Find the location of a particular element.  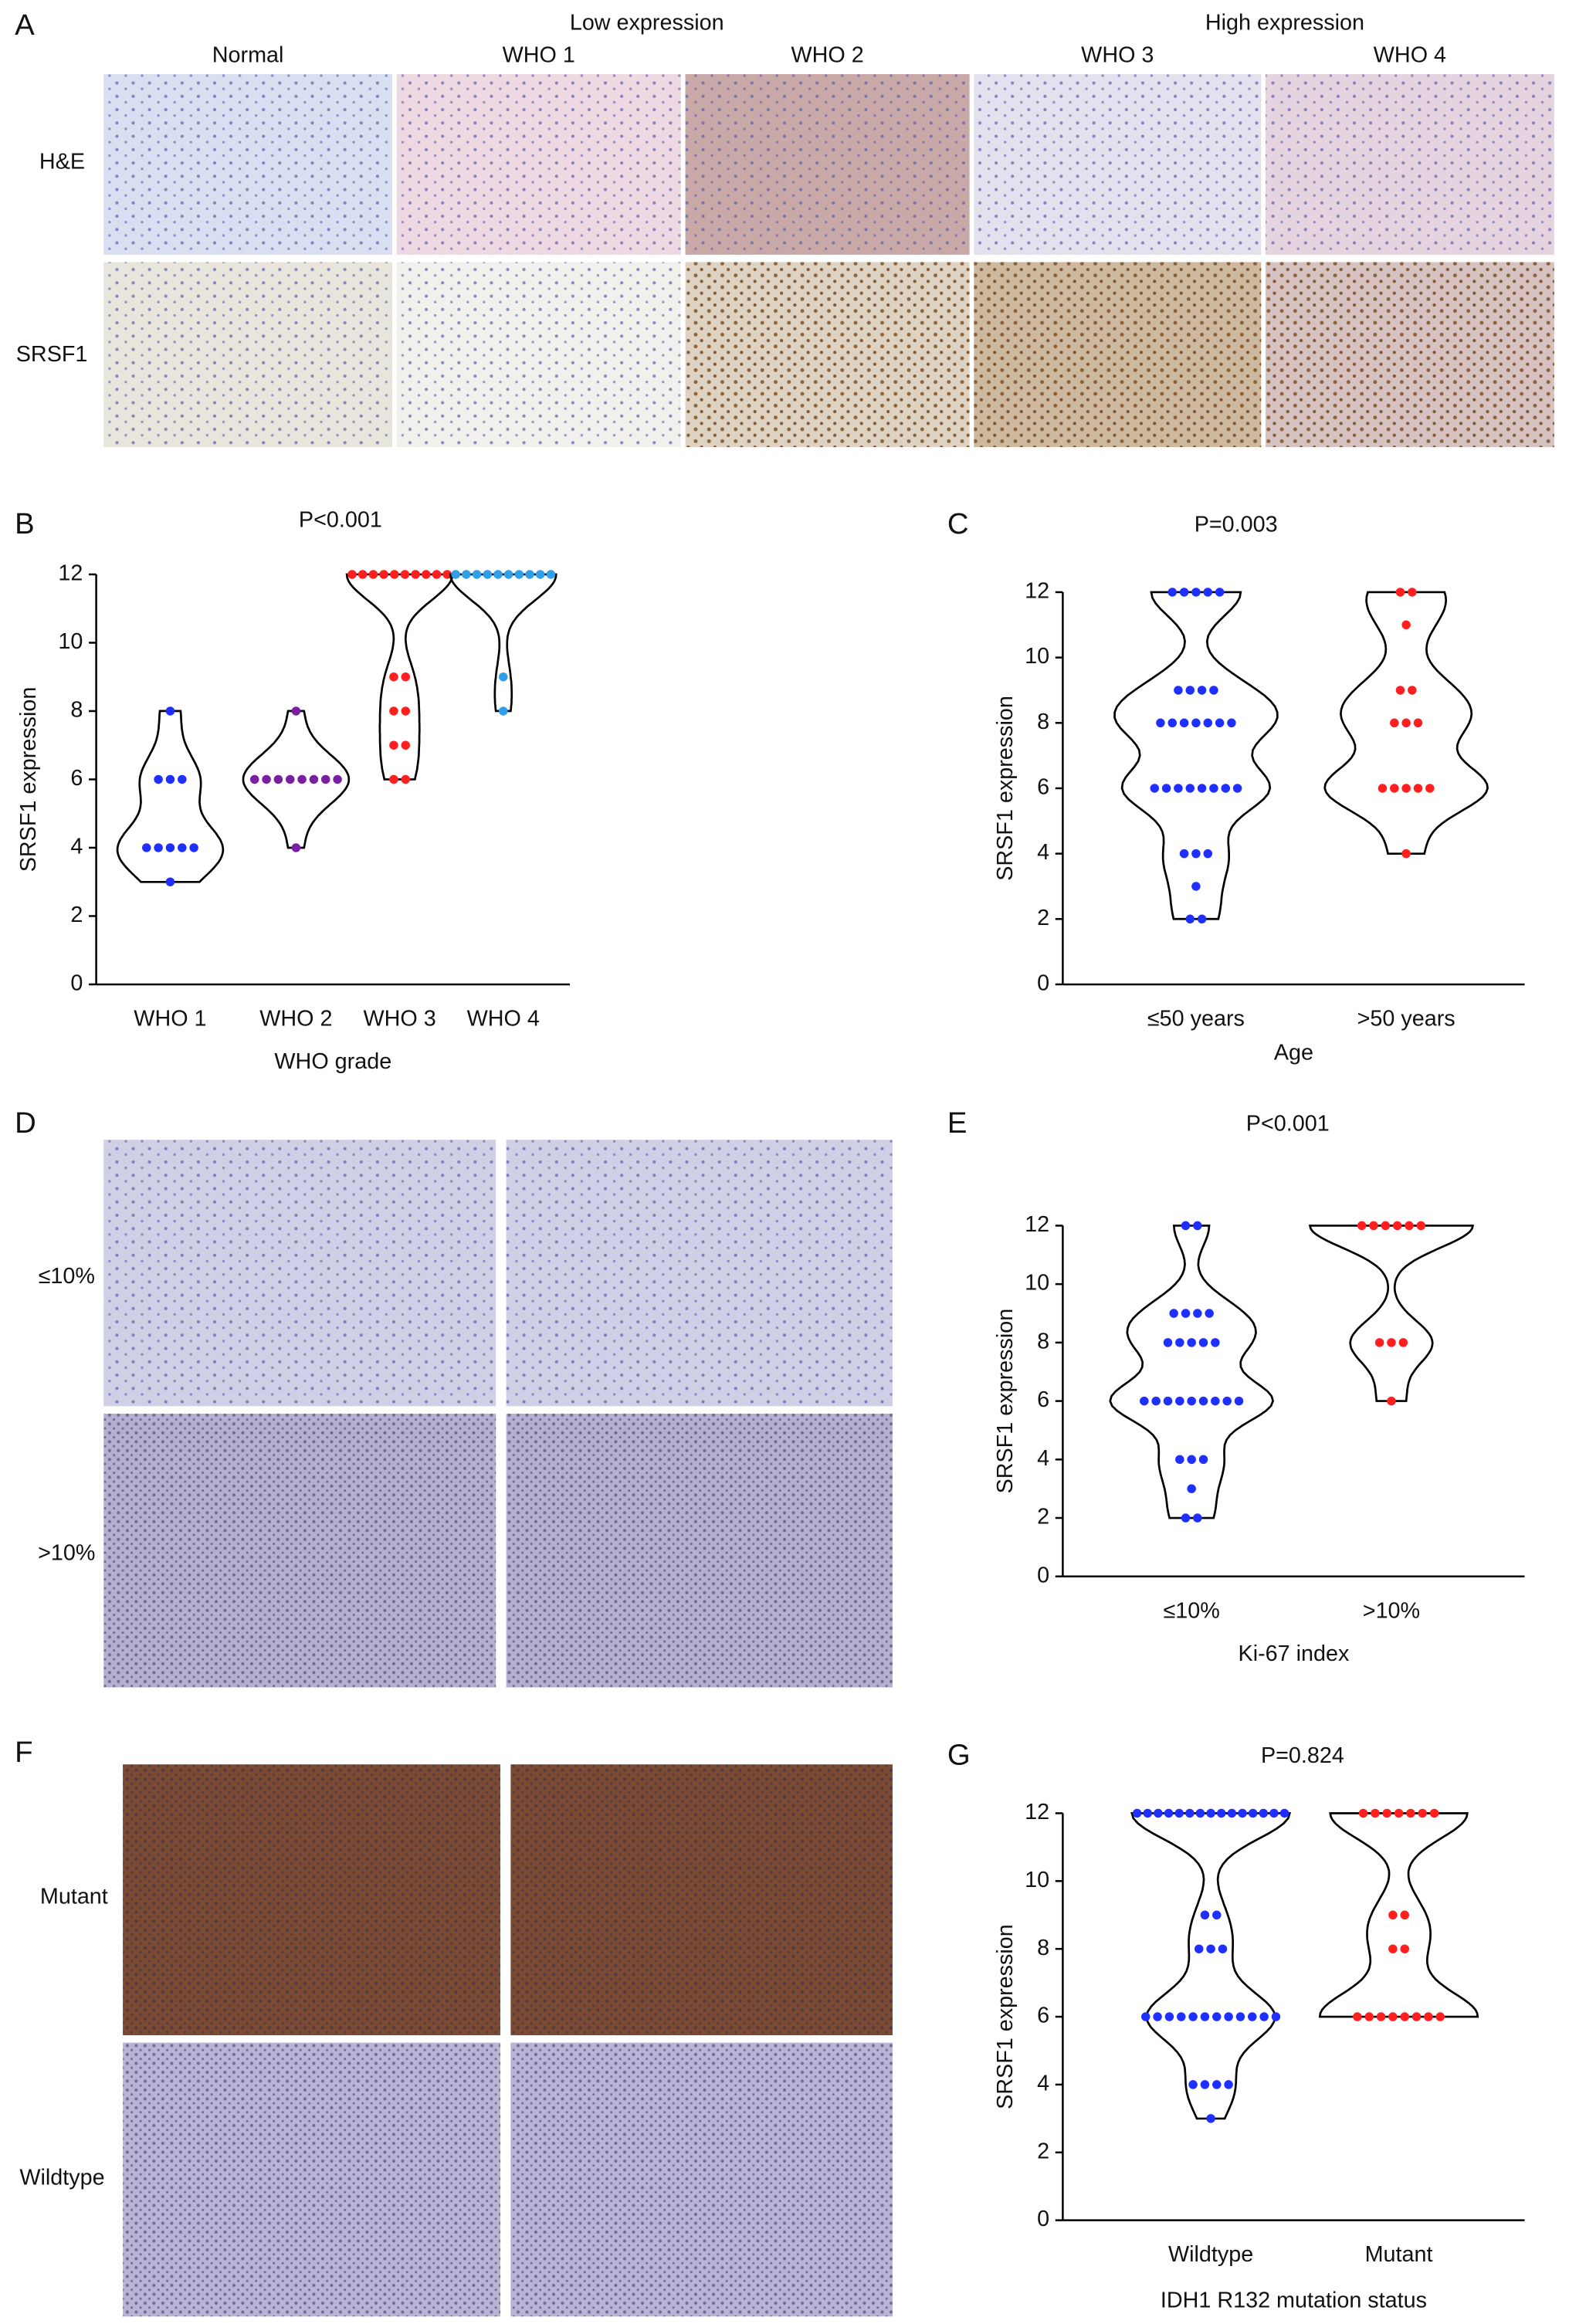

y-tick-label: 10 is located at coordinates (70, 641).